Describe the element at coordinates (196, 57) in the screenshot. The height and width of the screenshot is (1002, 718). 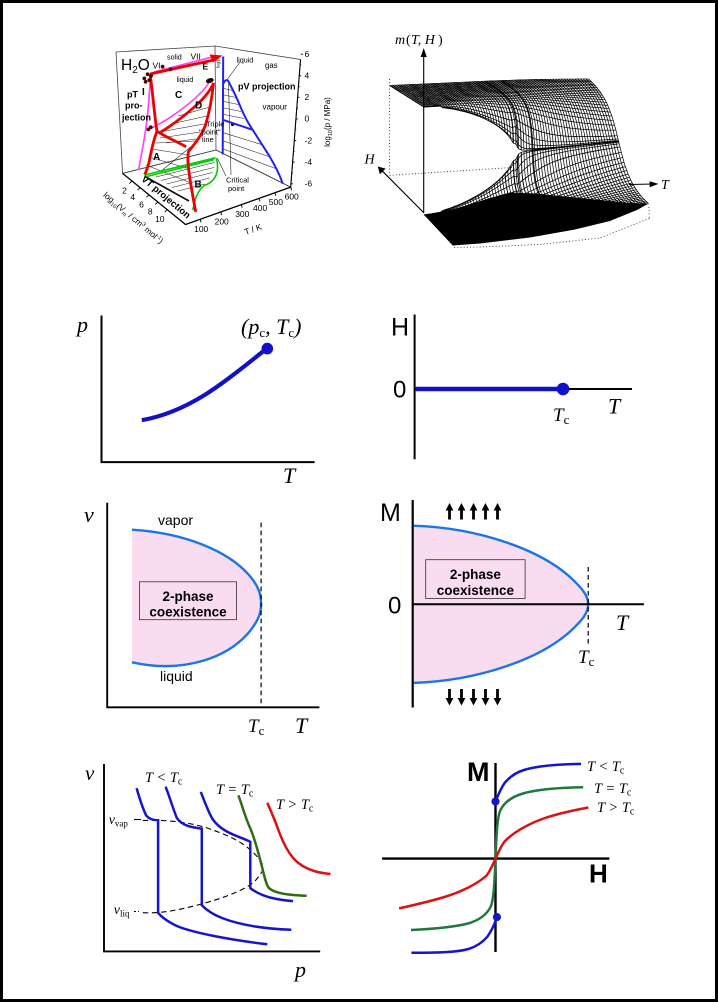
I see `svg-text: VII` at that location.